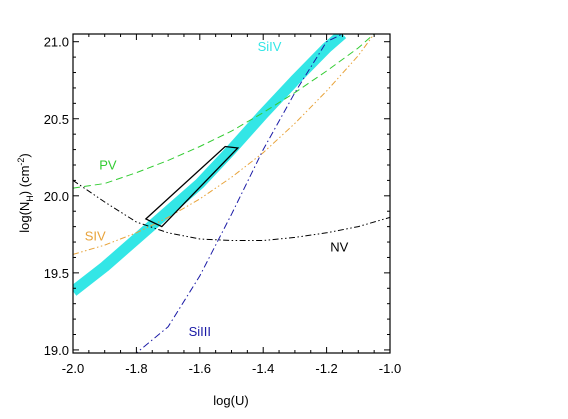  I want to click on y-axis-title-pre: log(N, so click(24, 217).